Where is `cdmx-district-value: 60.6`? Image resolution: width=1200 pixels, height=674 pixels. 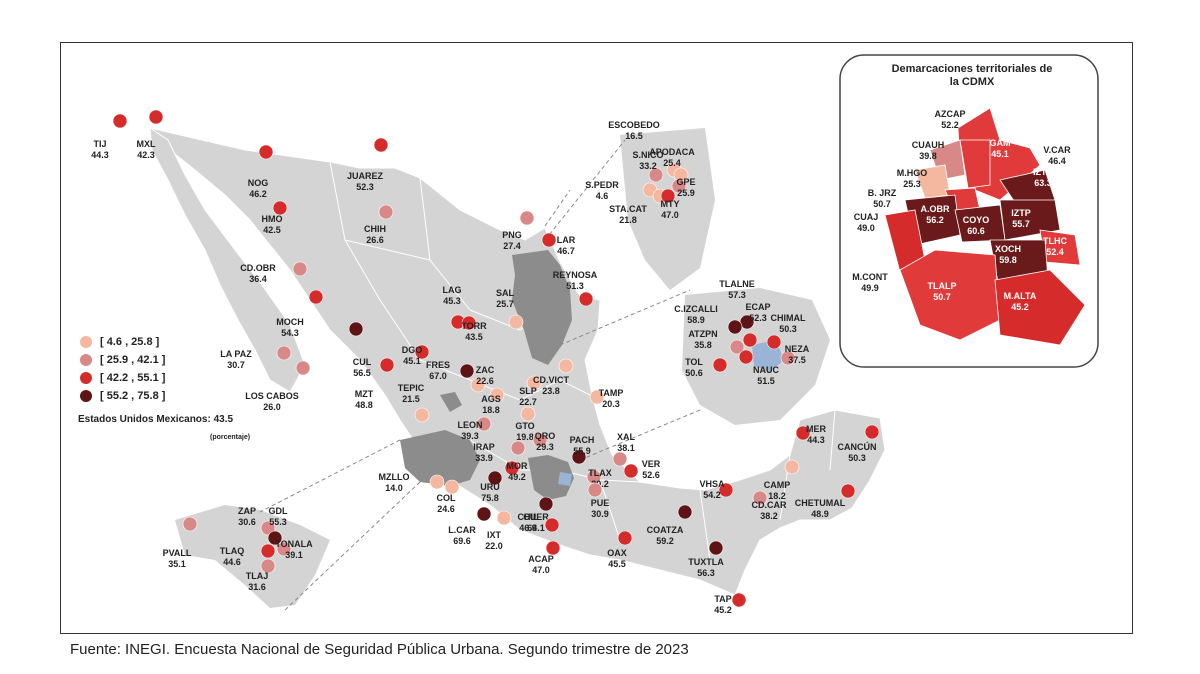
cdmx-district-value: 60.6 is located at coordinates (976, 231).